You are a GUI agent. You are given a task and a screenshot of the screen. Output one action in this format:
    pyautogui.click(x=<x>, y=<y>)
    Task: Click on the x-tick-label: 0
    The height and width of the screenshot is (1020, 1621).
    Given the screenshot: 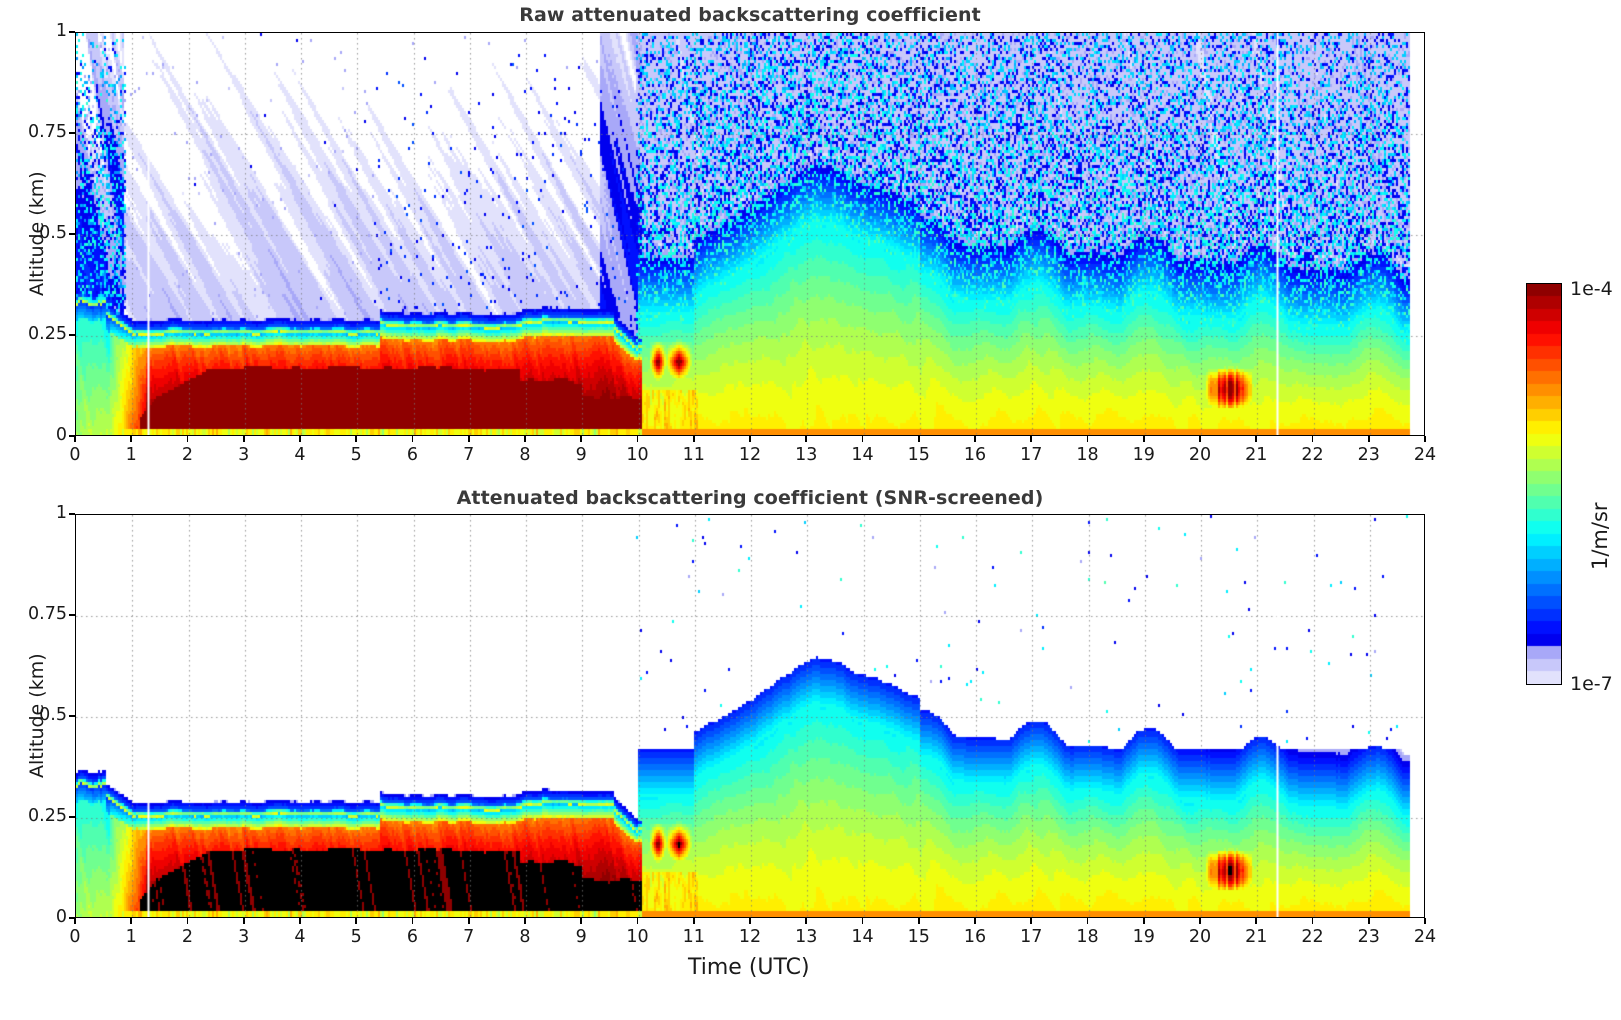 What is the action you would take?
    pyautogui.click(x=75, y=455)
    